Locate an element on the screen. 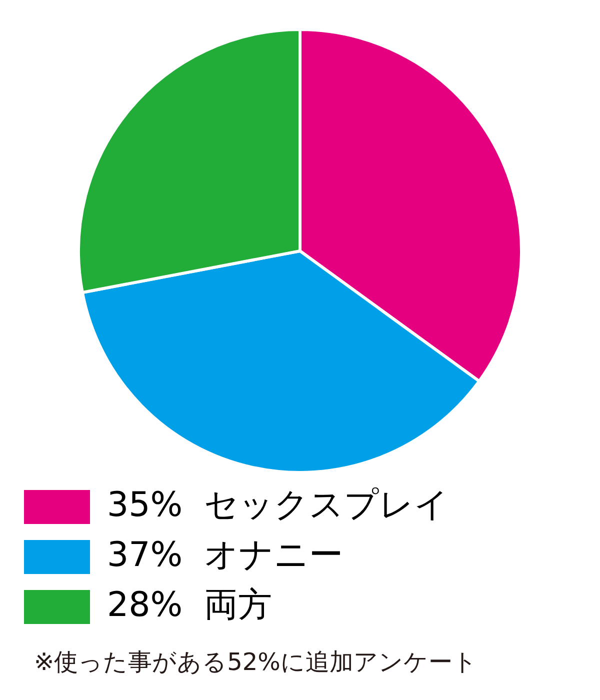  legend-label: 28% 両方 is located at coordinates (189, 604).